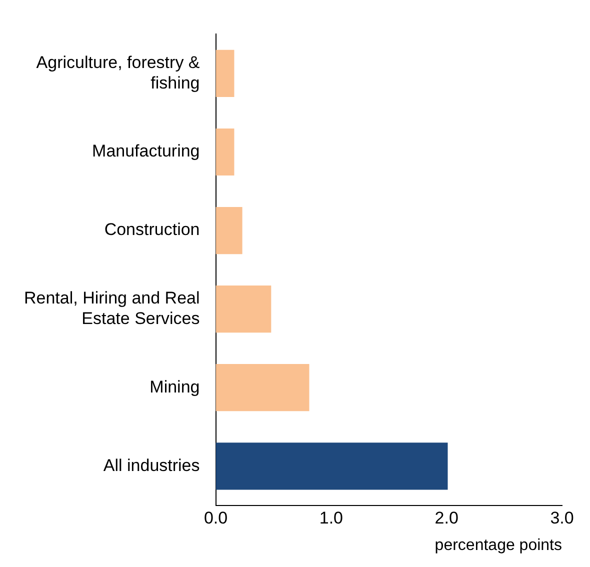 The width and height of the screenshot is (590, 567). What do you see at coordinates (152, 230) in the screenshot?
I see `y-tick-label: Construction` at bounding box center [152, 230].